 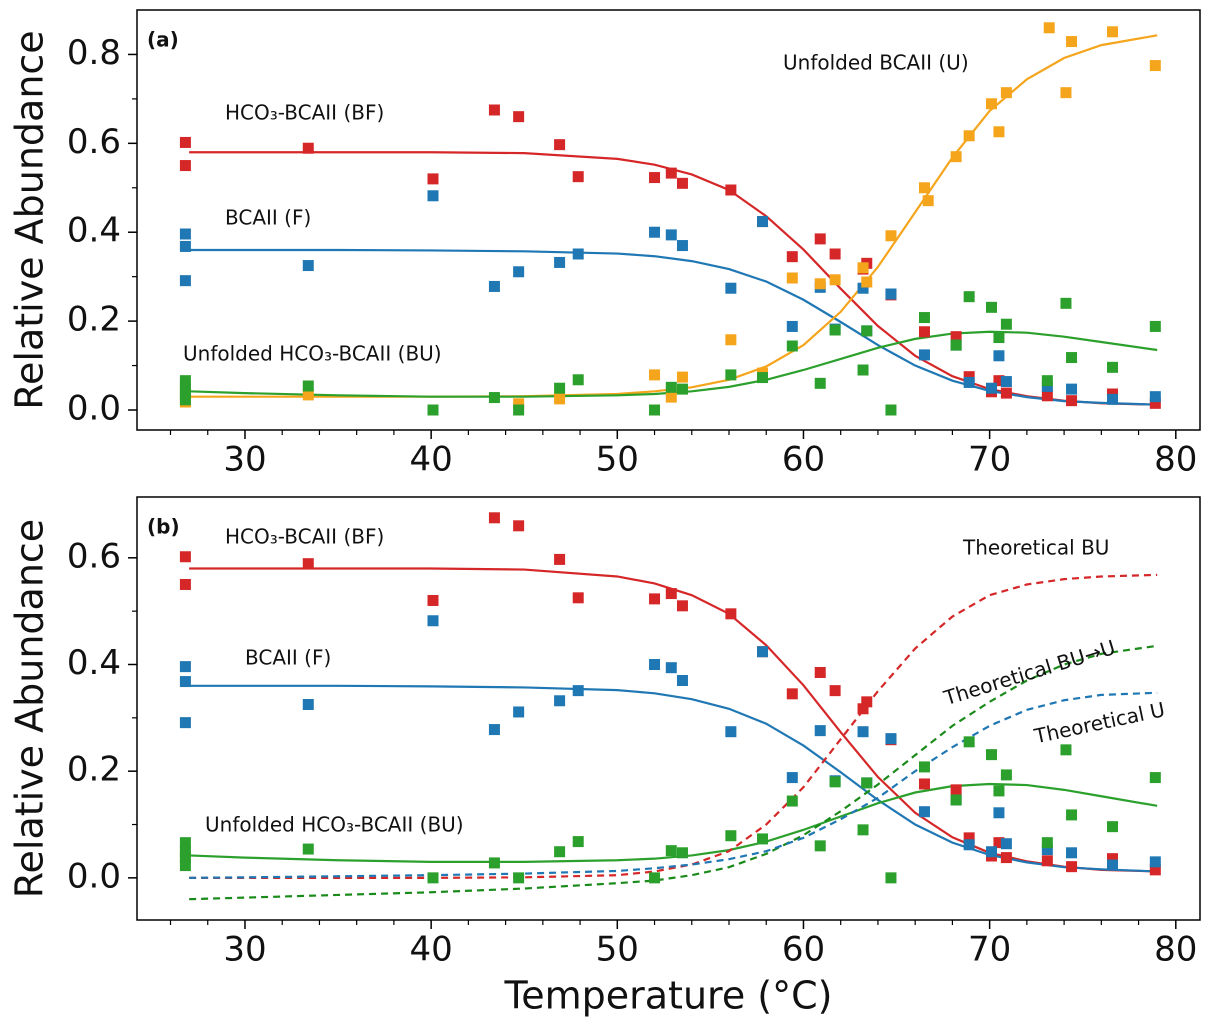 I want to click on x-tick-label: 40, so click(x=431, y=460).